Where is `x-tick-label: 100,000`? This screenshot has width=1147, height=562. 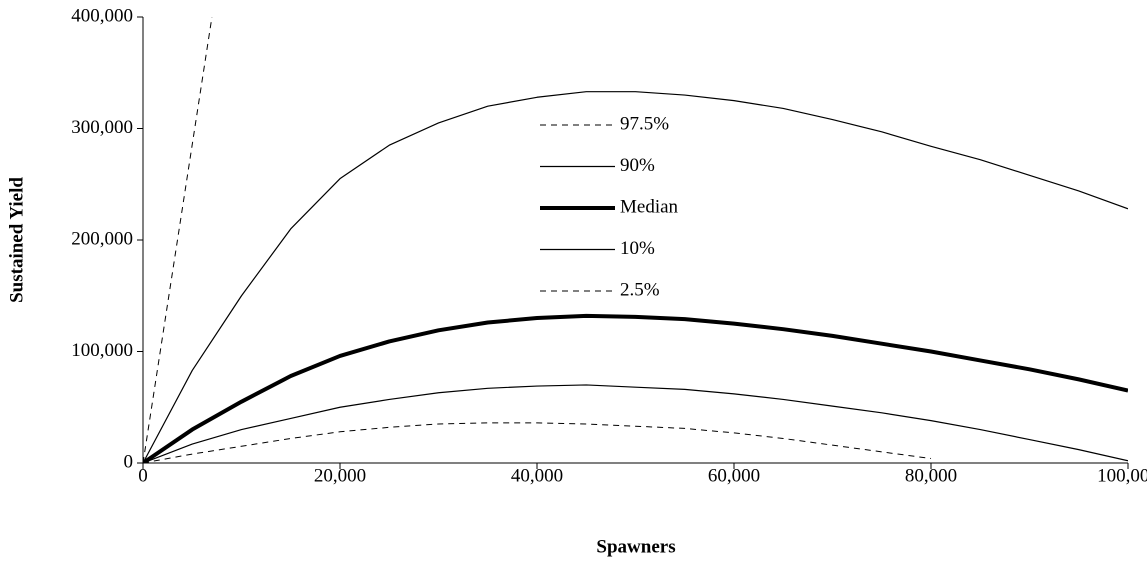
x-tick-label: 100,000 is located at coordinates (1122, 475).